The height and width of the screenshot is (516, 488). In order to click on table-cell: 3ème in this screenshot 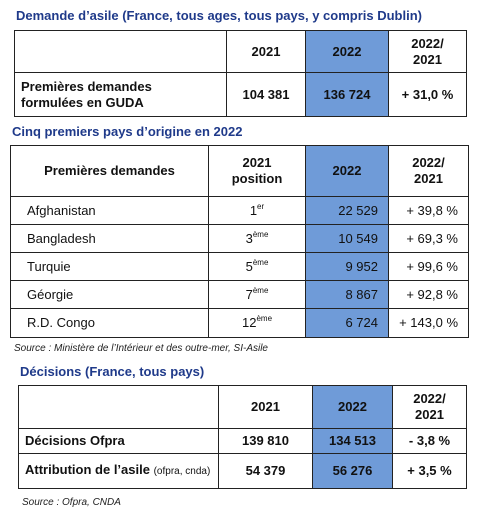, I will do `click(257, 238)`.